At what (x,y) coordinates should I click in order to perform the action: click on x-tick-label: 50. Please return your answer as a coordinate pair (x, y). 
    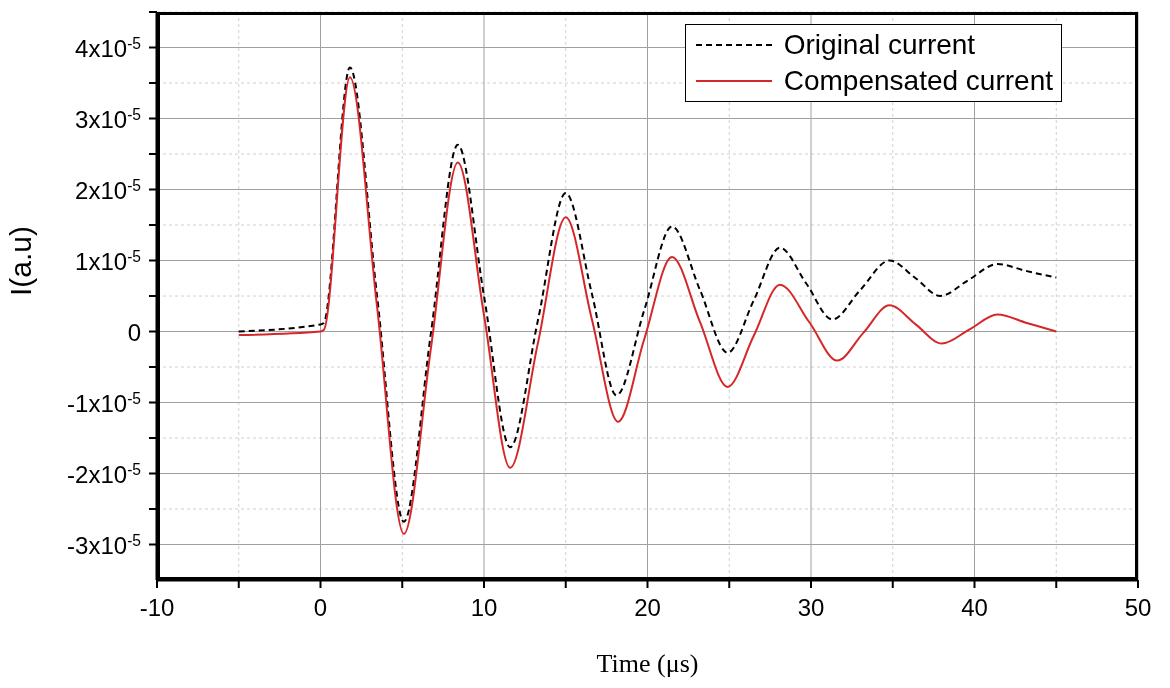
    Looking at the image, I should click on (1138, 607).